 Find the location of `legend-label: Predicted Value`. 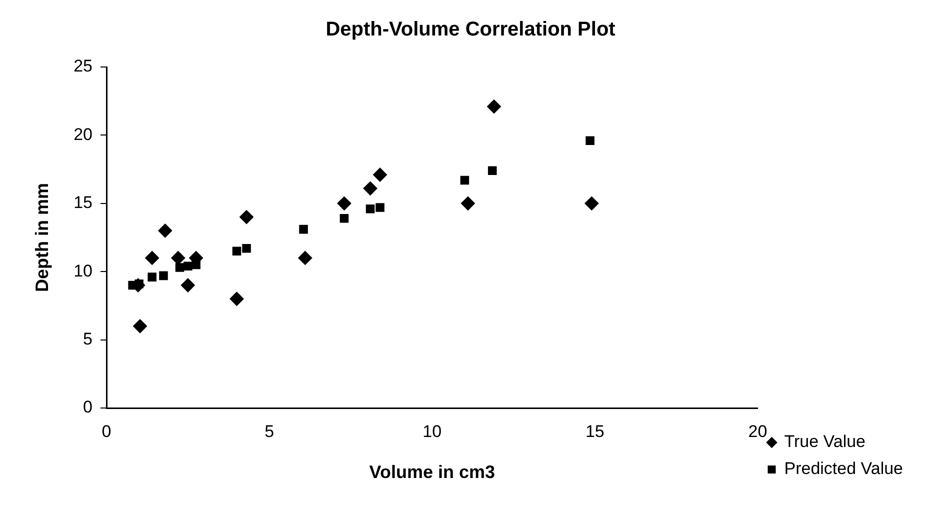

legend-label: Predicted Value is located at coordinates (844, 468).